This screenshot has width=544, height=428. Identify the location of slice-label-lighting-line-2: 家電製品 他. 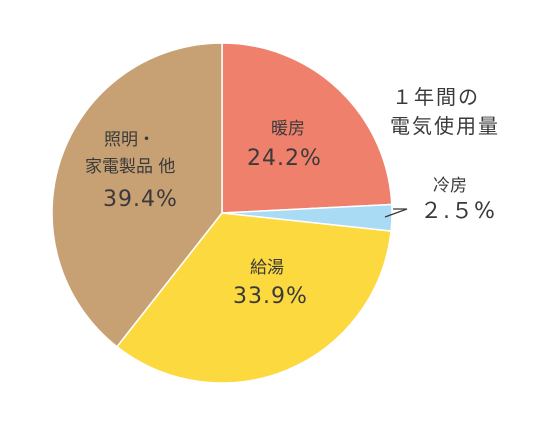
(130, 167).